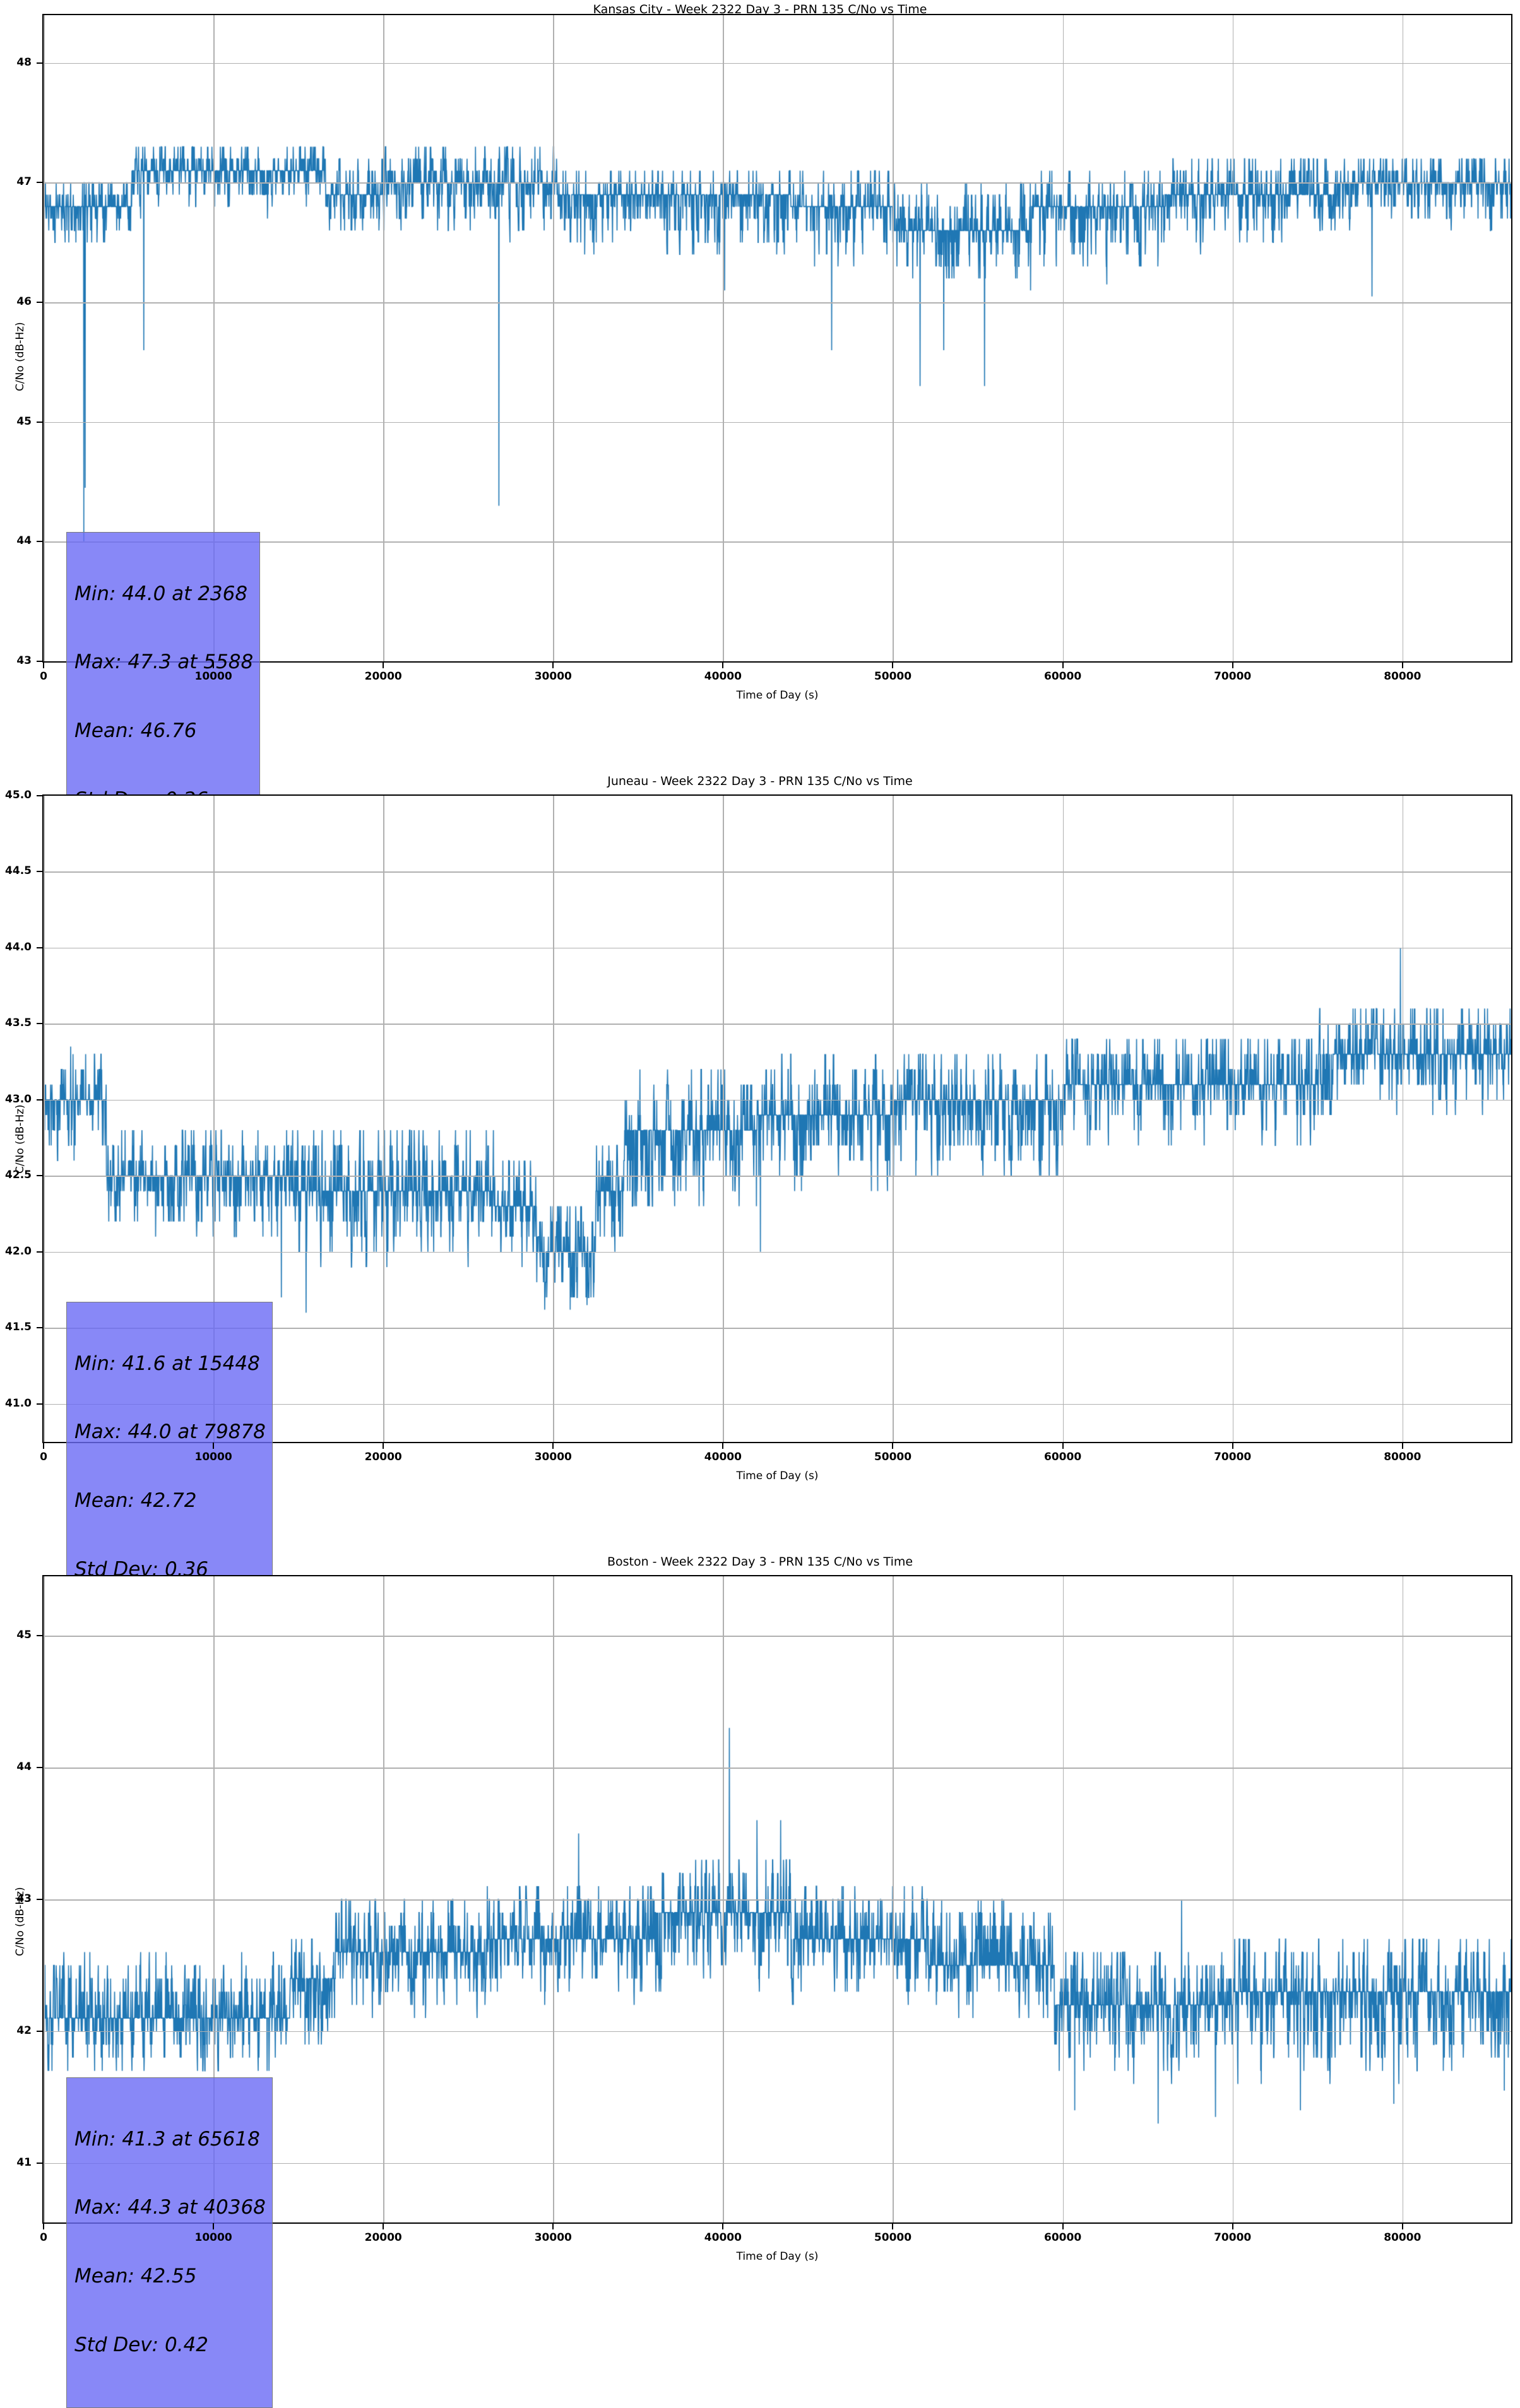 This screenshot has height=2408, width=1520. I want to click on x-axis-label-boston: Time of Day (s), so click(777, 2256).